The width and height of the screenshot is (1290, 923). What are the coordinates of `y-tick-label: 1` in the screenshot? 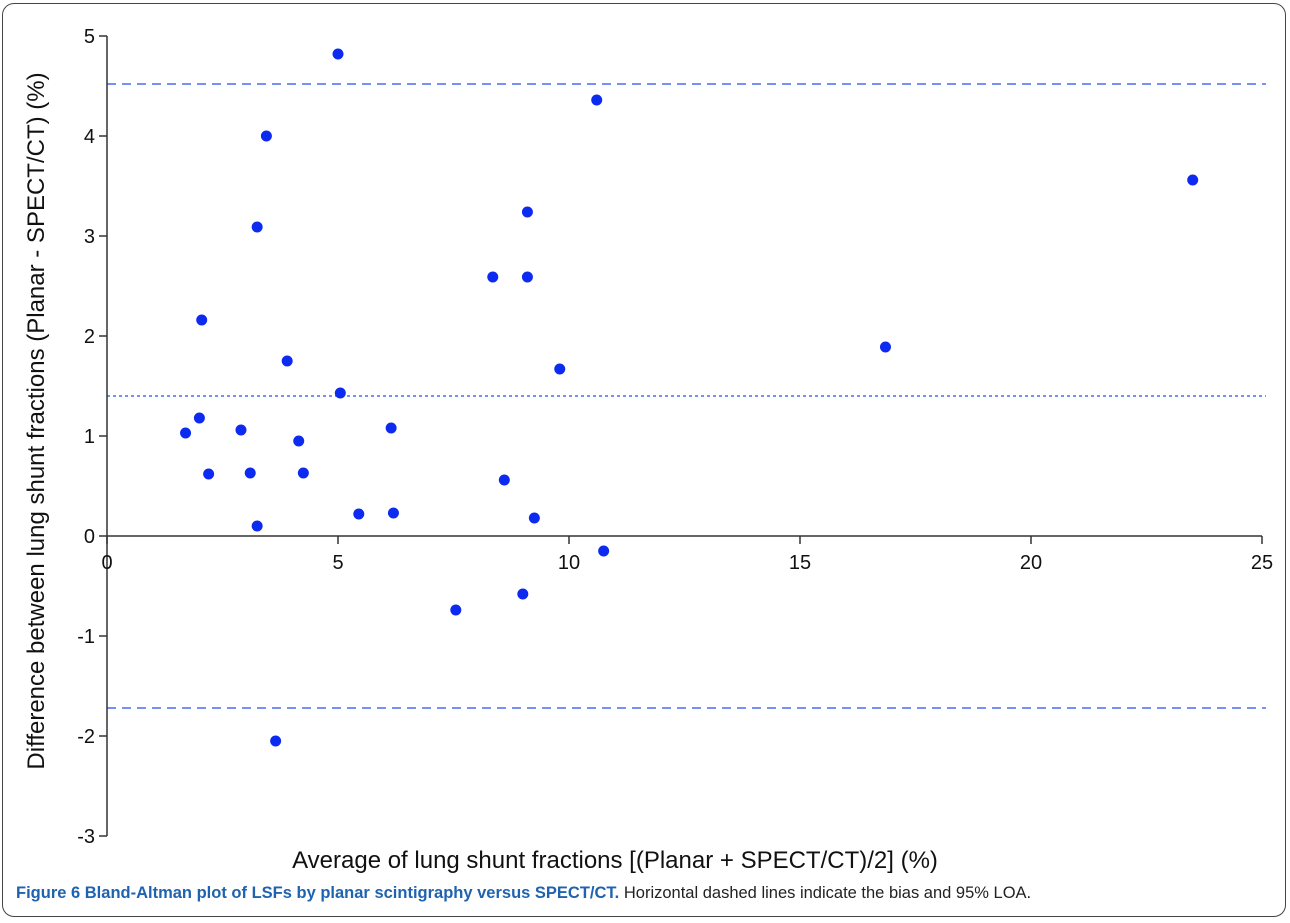 It's located at (89, 437).